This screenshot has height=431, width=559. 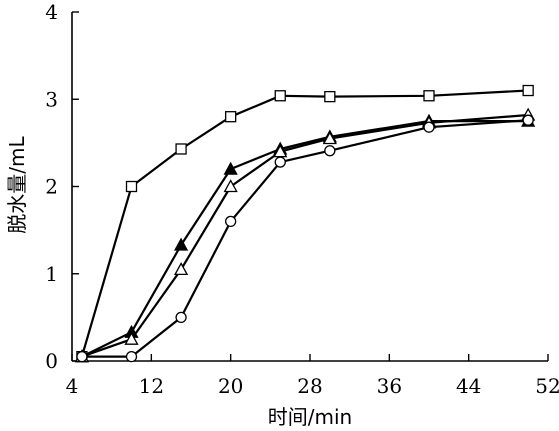 What do you see at coordinates (51, 12) in the screenshot?
I see `y-tick-label: 4` at bounding box center [51, 12].